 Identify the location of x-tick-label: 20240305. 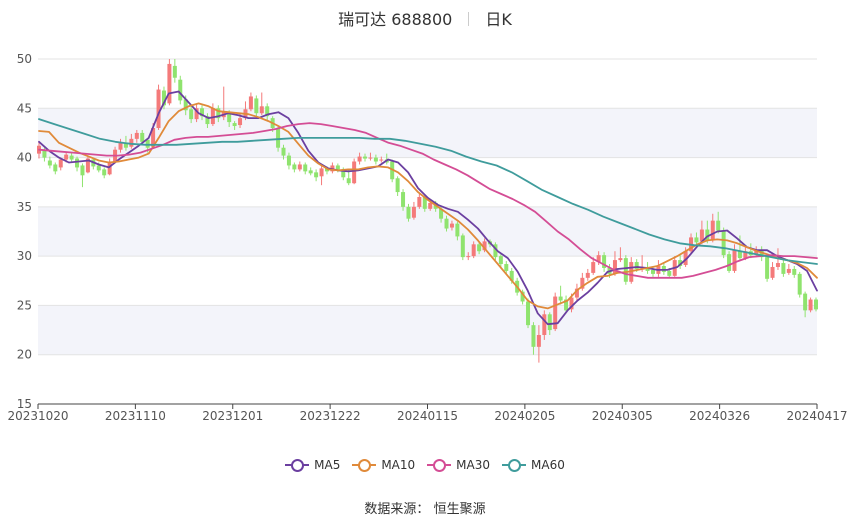
(622, 416).